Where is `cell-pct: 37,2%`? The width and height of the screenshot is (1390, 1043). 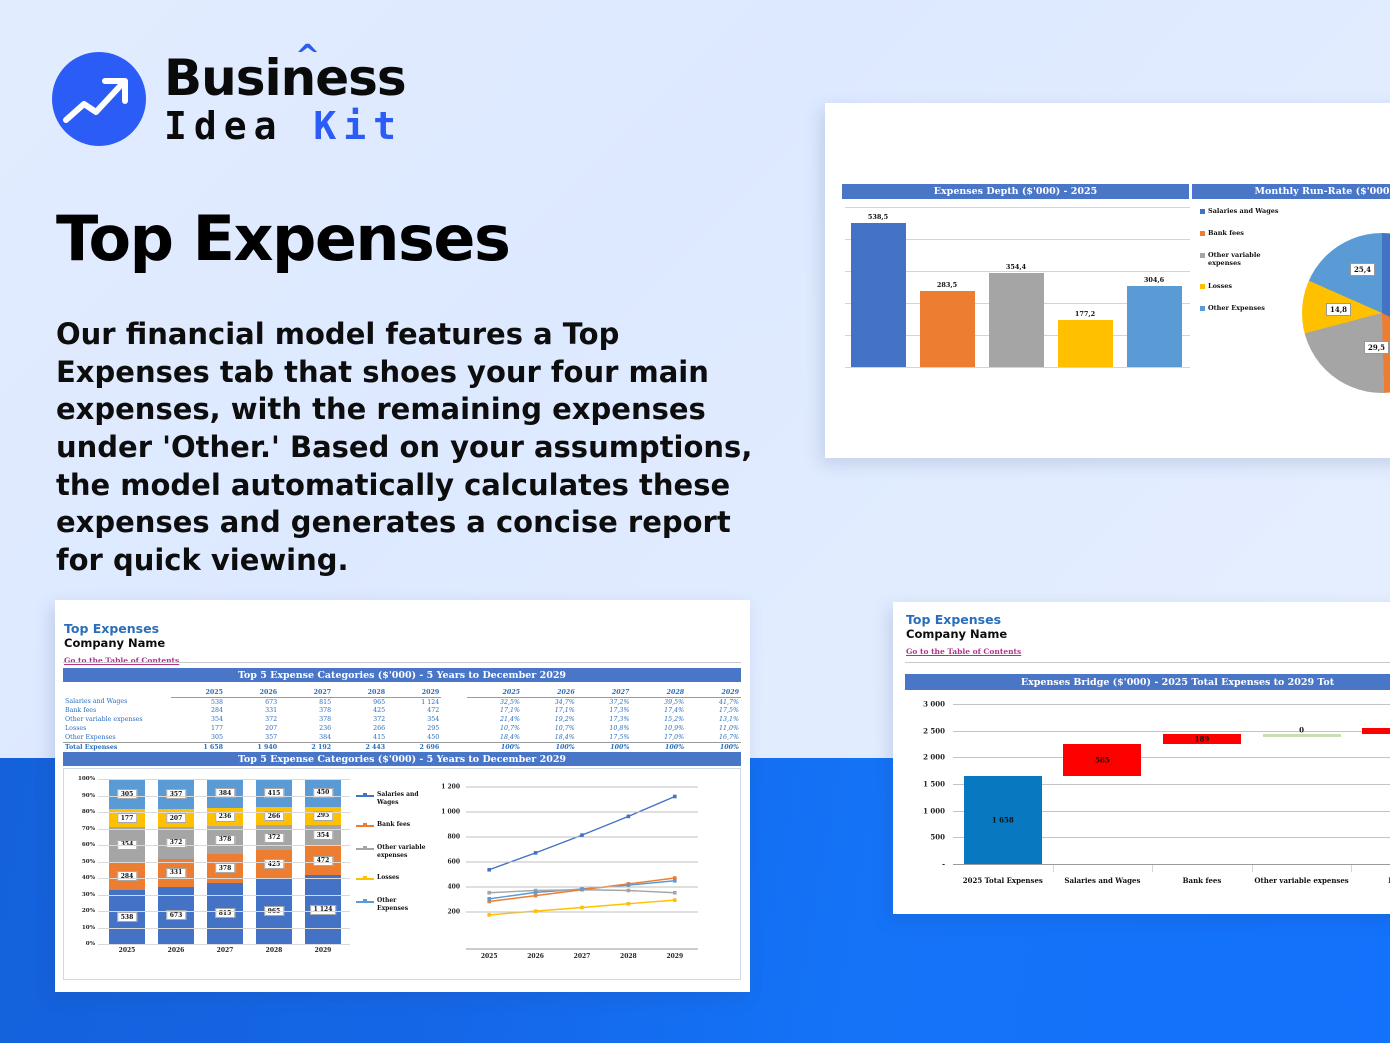
cell-pct: 37,2% is located at coordinates (619, 702).